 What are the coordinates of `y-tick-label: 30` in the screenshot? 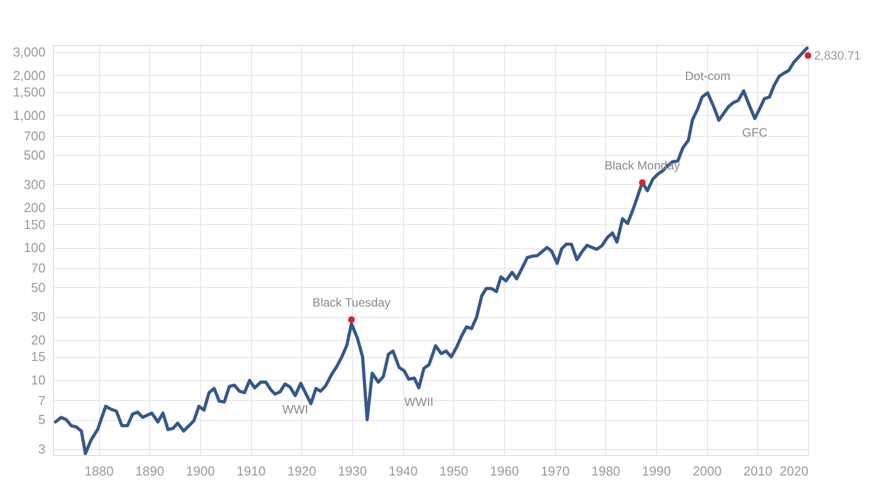 It's located at (38, 316).